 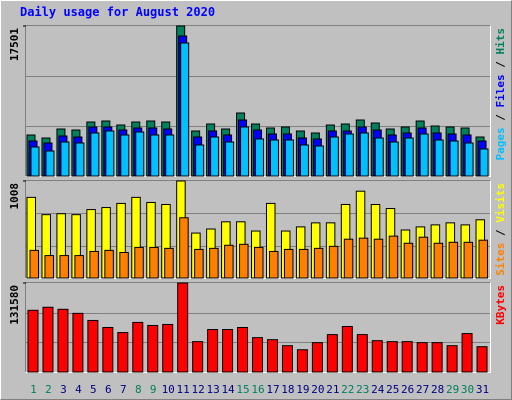 What do you see at coordinates (317, 389) in the screenshot?
I see `x-tick-label: 20` at bounding box center [317, 389].